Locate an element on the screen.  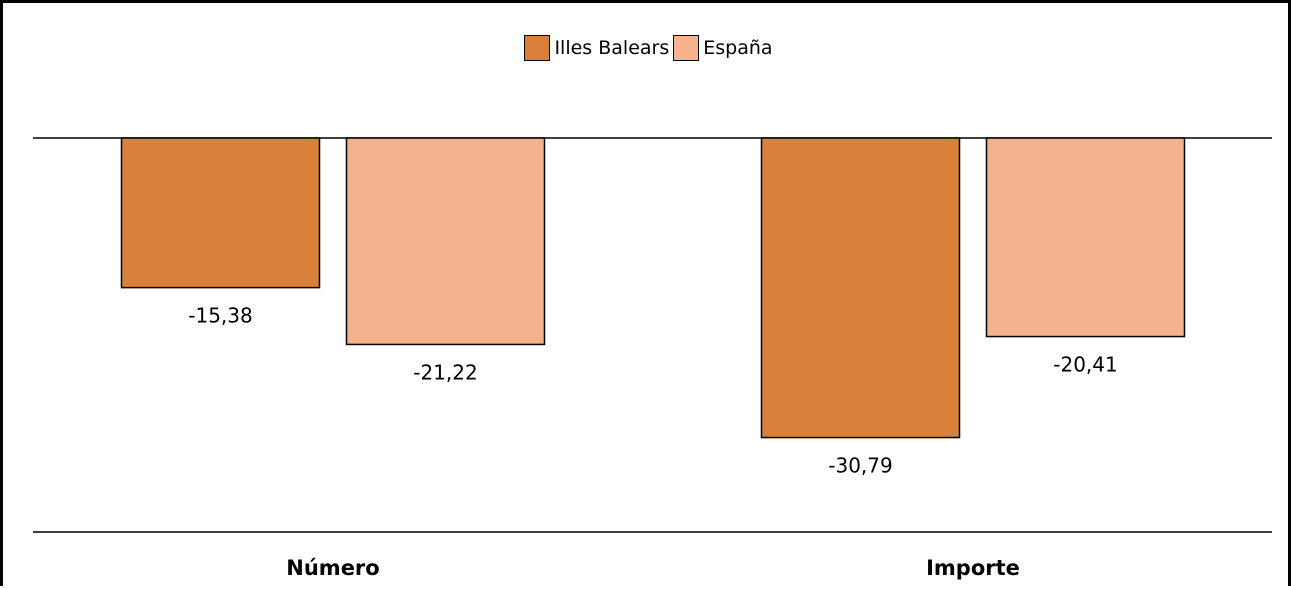
category-label-0: Número is located at coordinates (332, 568).